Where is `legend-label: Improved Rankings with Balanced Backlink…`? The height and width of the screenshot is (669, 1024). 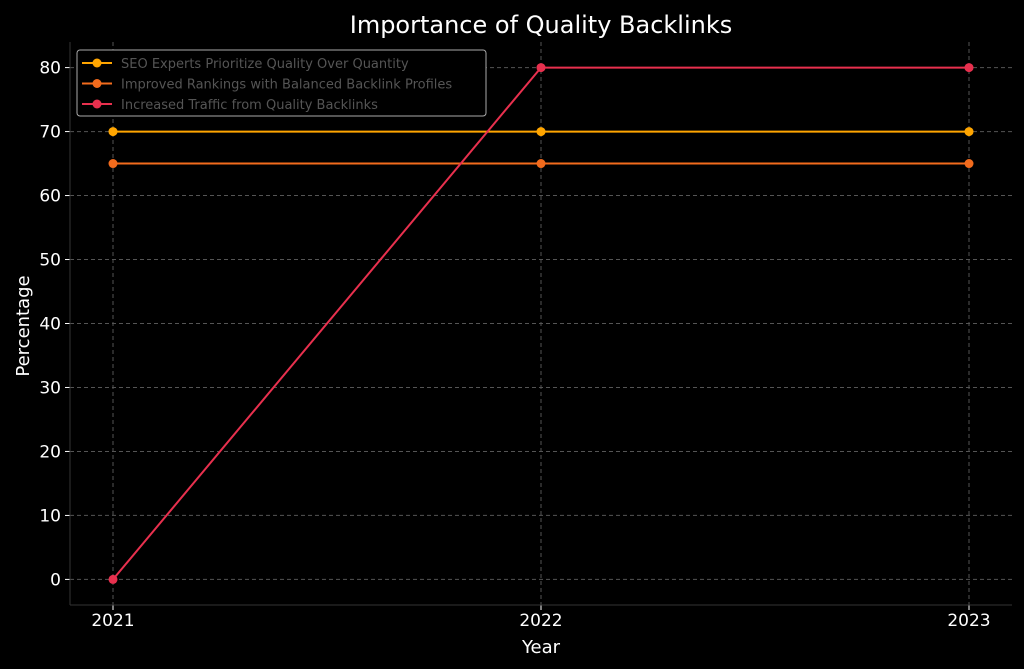 legend-label: Improved Rankings with Balanced Backlink… is located at coordinates (286, 85).